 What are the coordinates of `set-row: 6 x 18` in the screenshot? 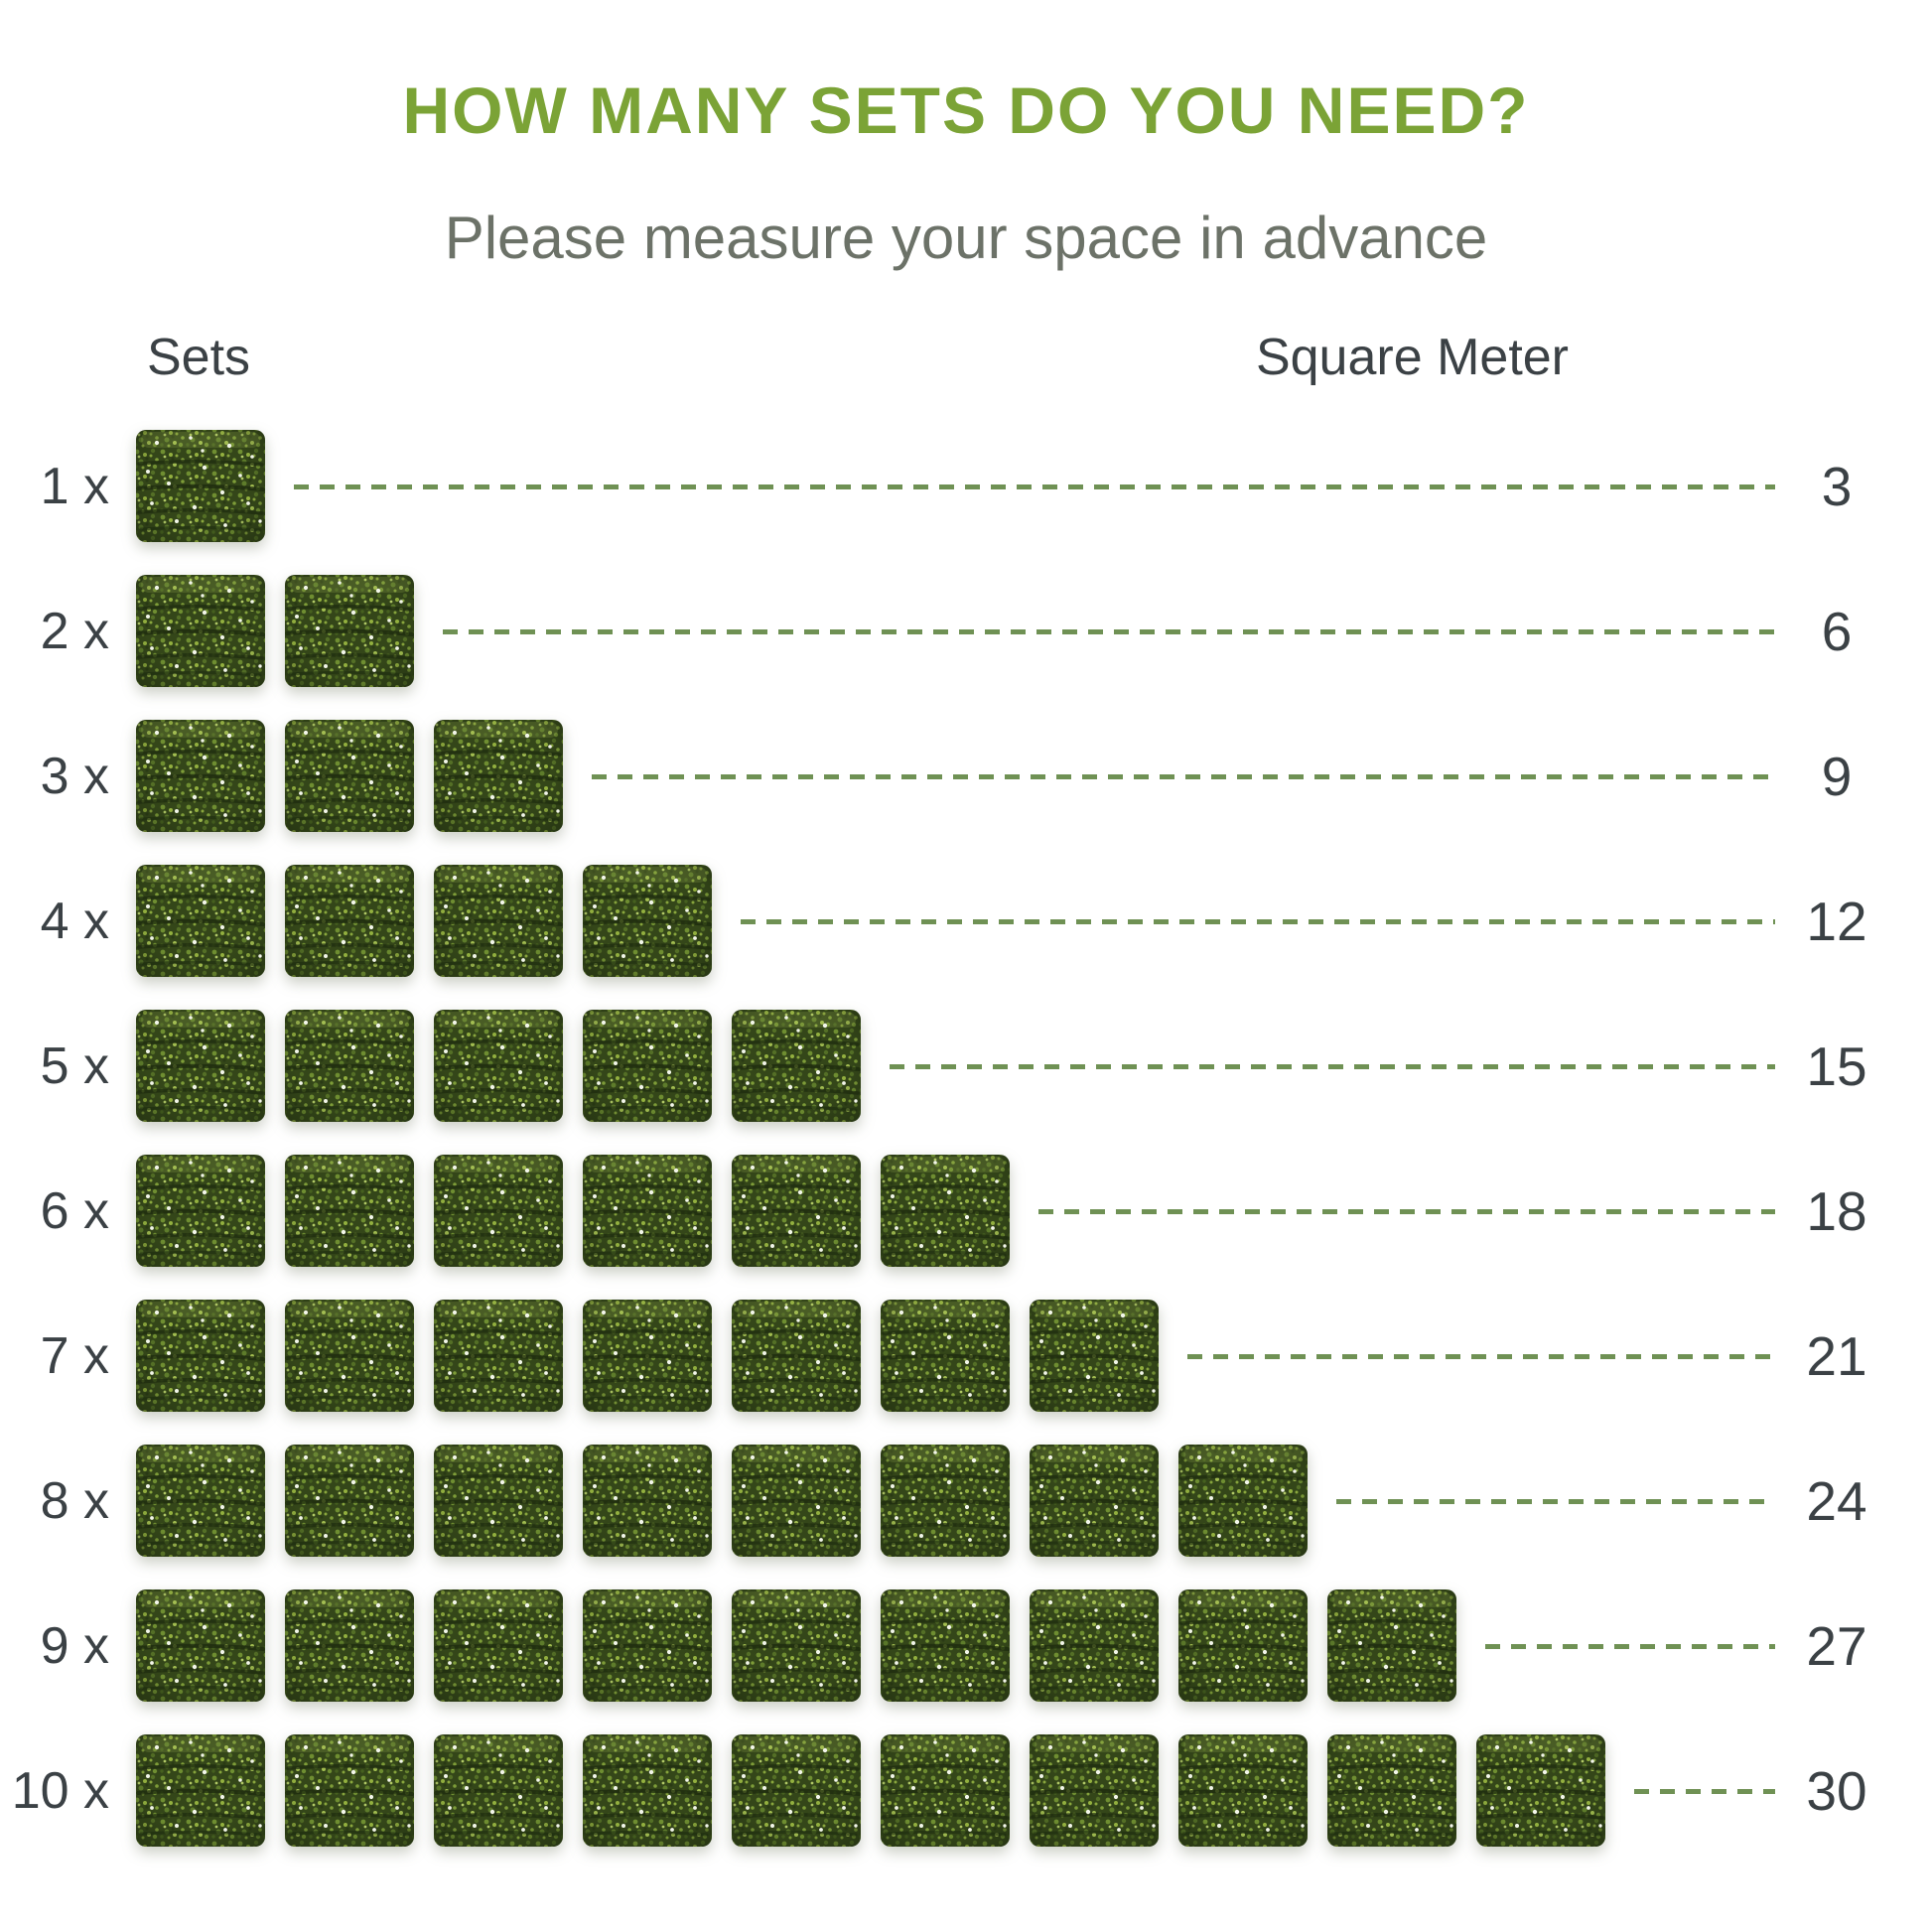 It's located at (966, 1212).